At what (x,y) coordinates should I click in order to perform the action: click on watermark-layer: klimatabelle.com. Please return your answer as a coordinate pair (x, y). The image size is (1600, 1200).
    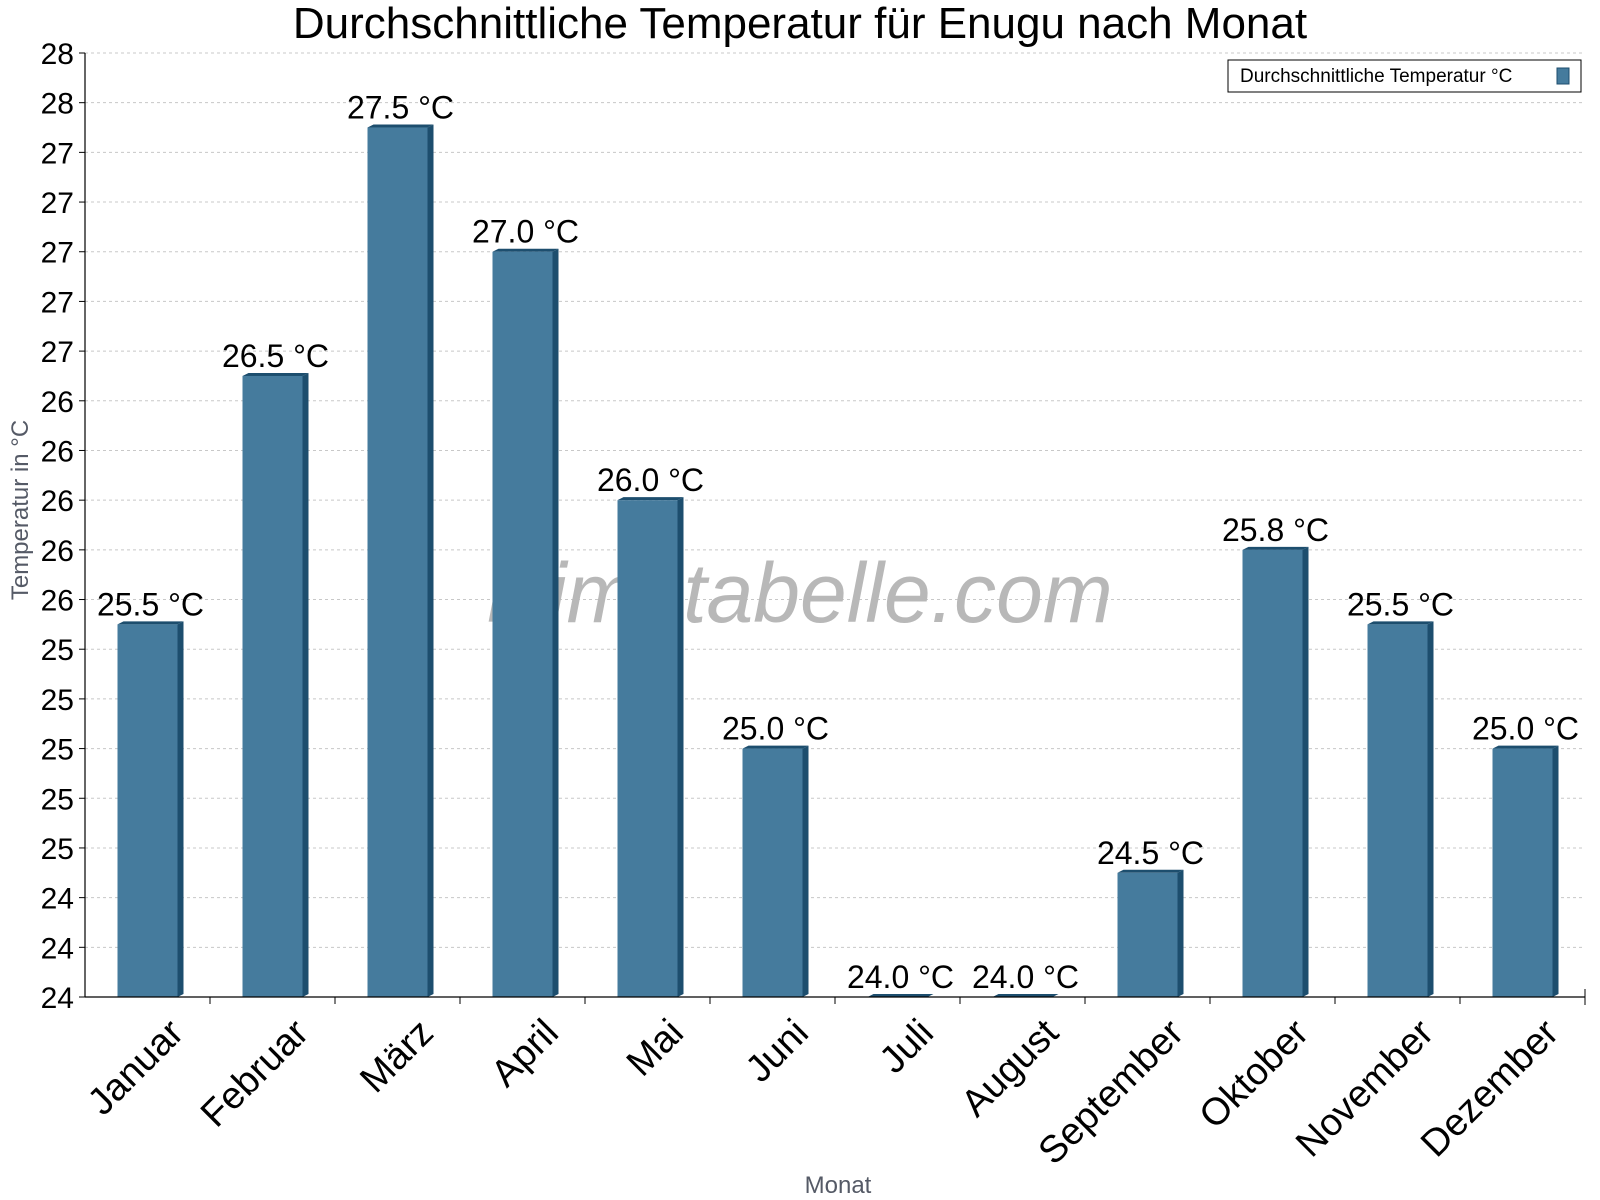
    Looking at the image, I should click on (800, 593).